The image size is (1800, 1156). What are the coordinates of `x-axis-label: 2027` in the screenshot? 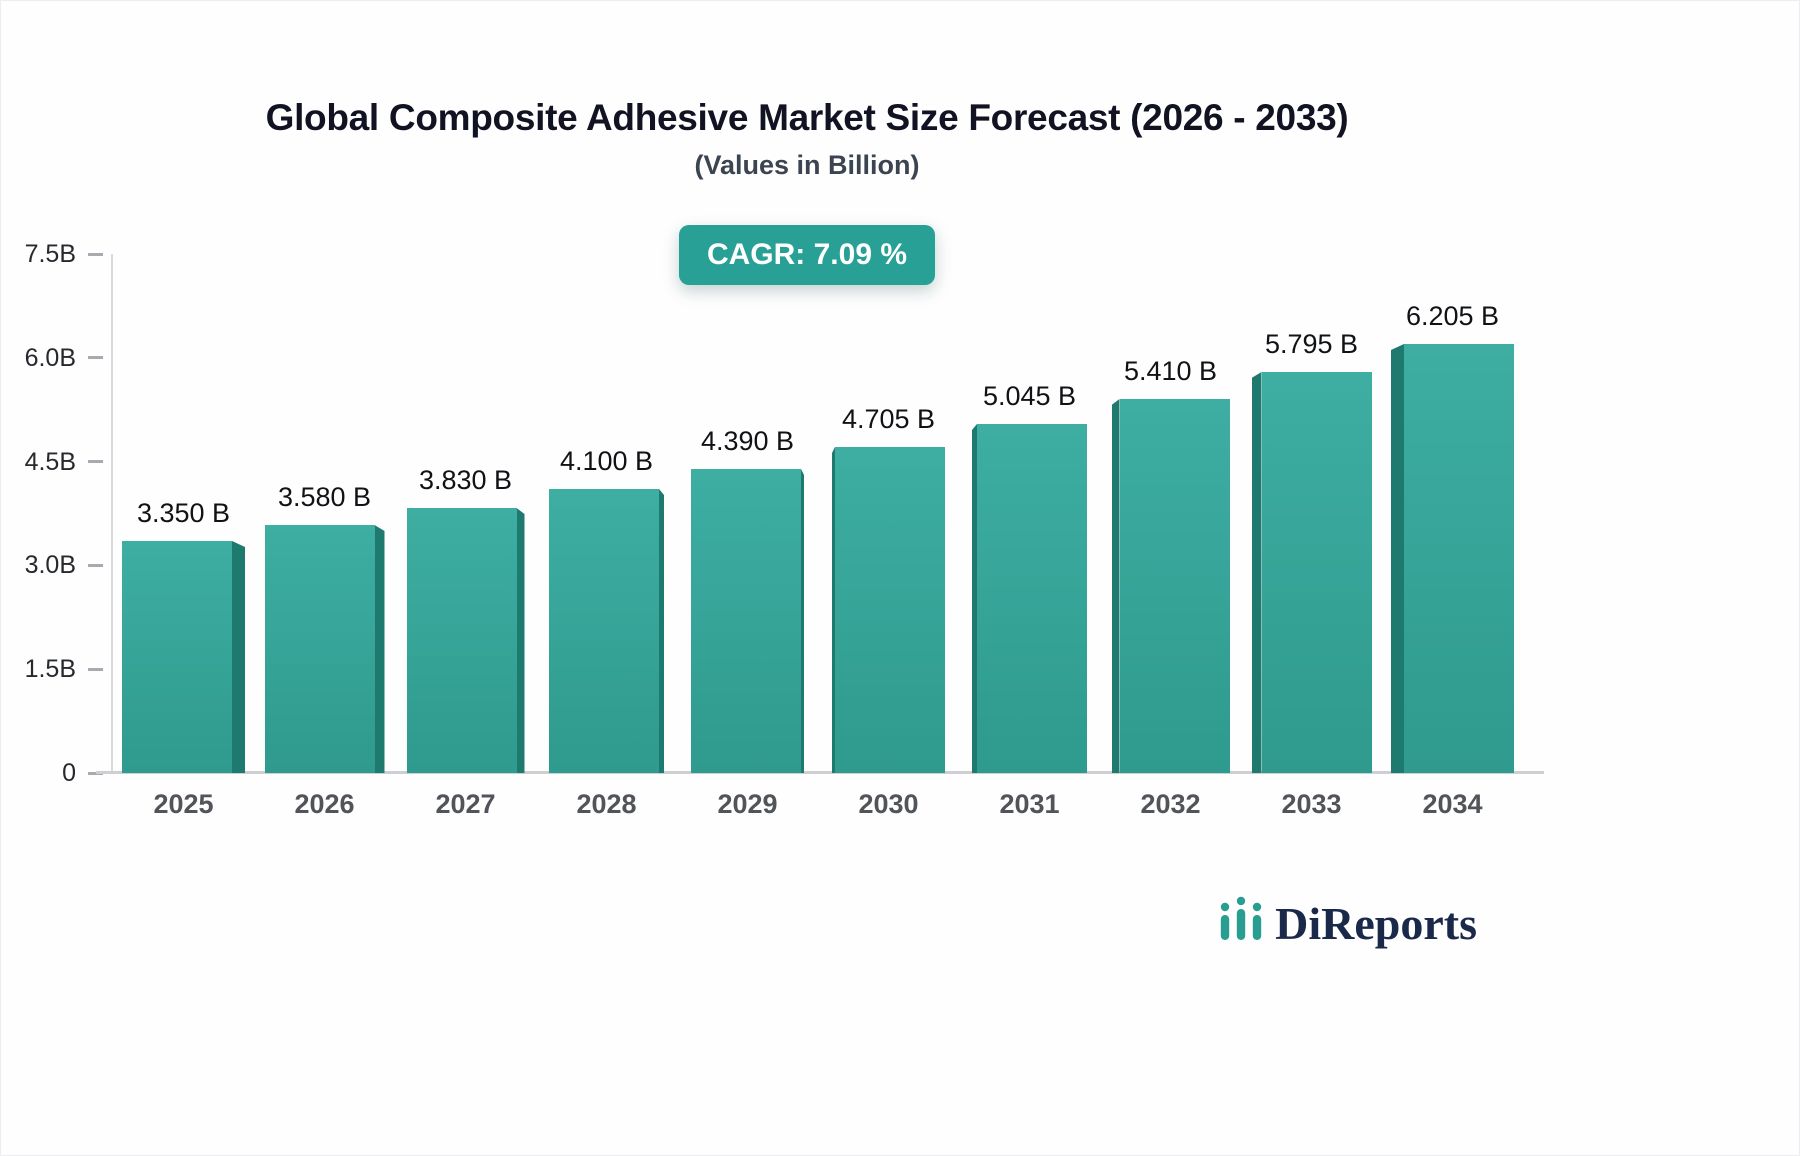 It's located at (465, 804).